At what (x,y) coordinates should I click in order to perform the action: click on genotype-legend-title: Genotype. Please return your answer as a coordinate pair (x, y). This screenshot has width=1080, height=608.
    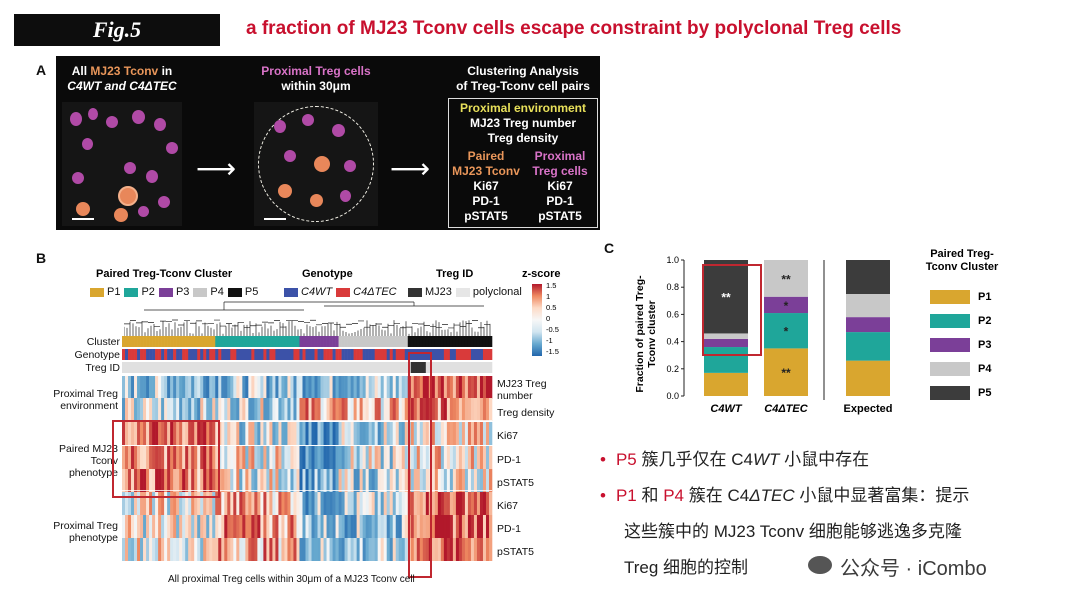
    Looking at the image, I should click on (327, 274).